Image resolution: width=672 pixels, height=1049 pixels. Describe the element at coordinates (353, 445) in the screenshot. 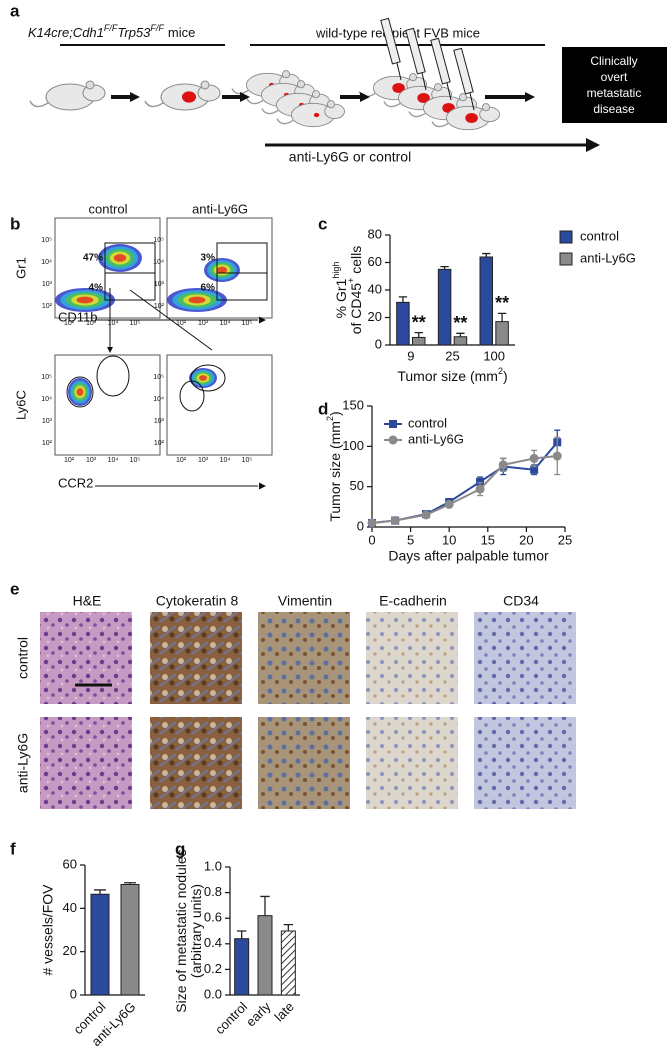

I see `y-tick-label: 100` at that location.